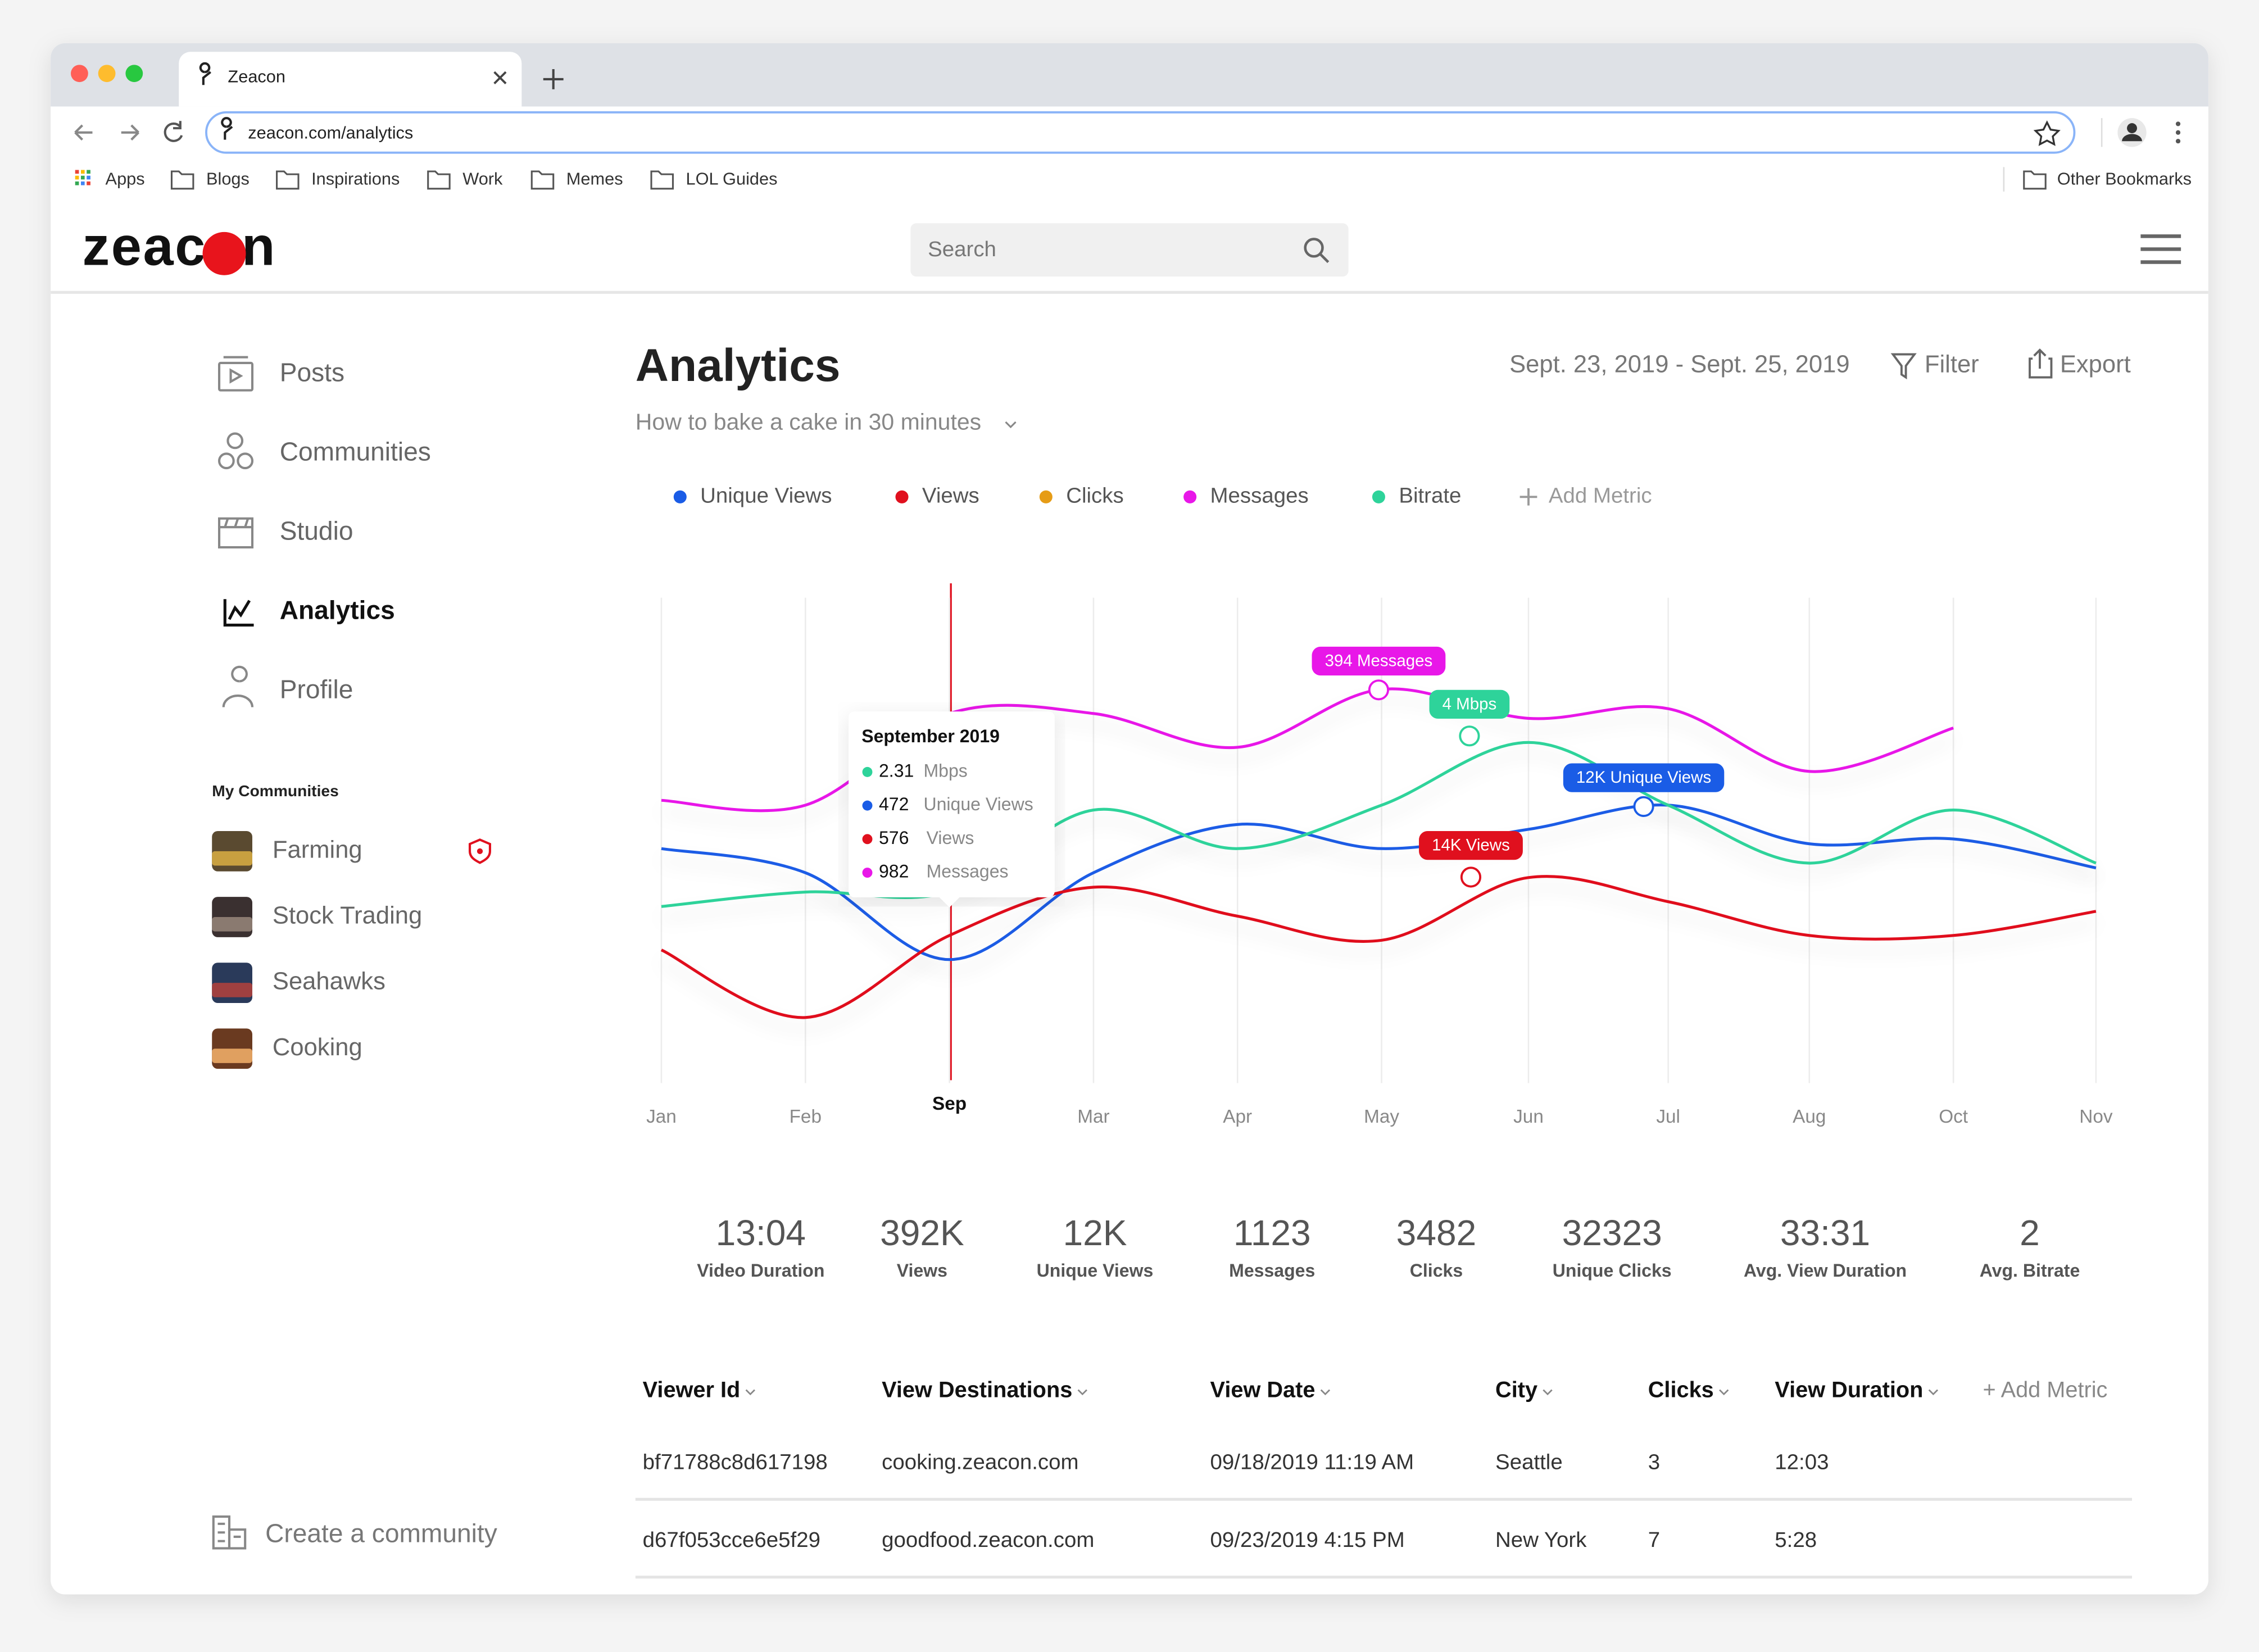  I want to click on filter: Filter, so click(1952, 364).